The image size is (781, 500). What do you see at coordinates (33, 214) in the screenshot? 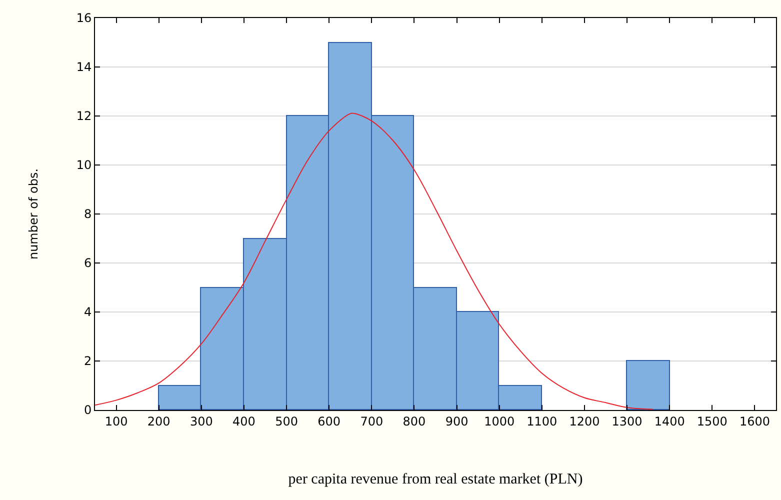
I see `y-axis-title: number of obs.` at bounding box center [33, 214].